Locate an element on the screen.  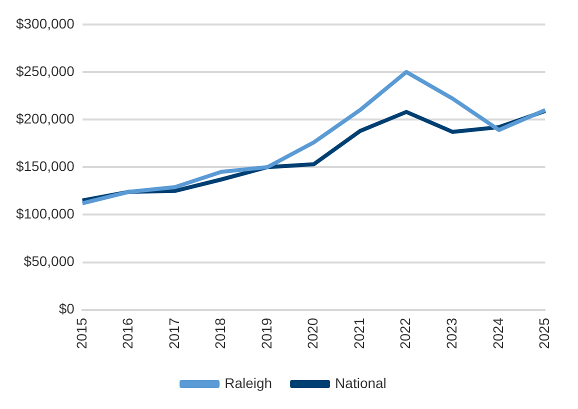
x-tick-label: 2015 is located at coordinates (81, 334).